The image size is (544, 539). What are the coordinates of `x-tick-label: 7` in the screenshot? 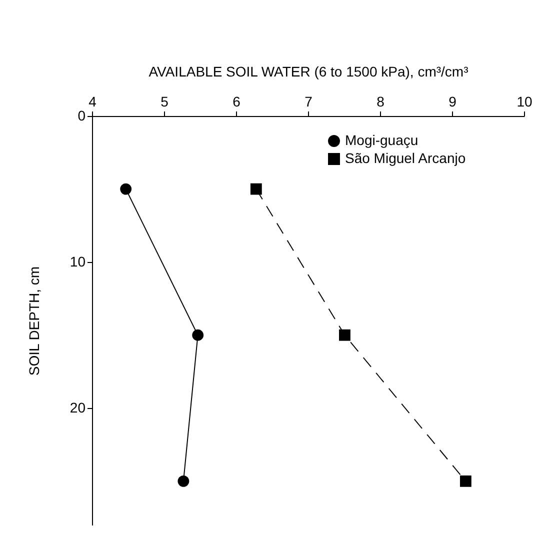 It's located at (308, 102).